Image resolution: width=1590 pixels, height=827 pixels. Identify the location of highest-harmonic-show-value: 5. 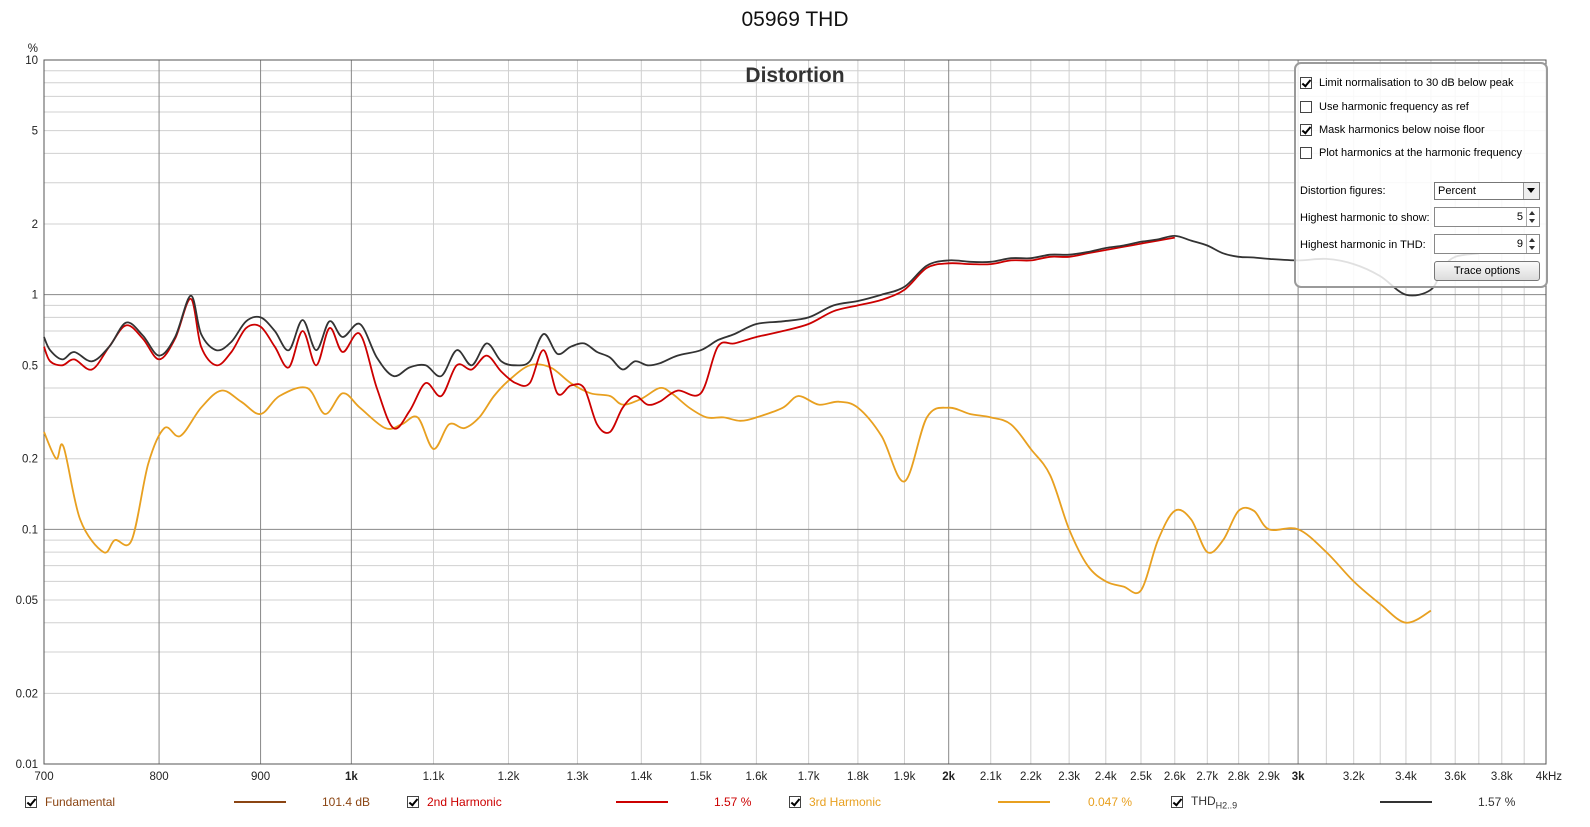
(1519, 217).